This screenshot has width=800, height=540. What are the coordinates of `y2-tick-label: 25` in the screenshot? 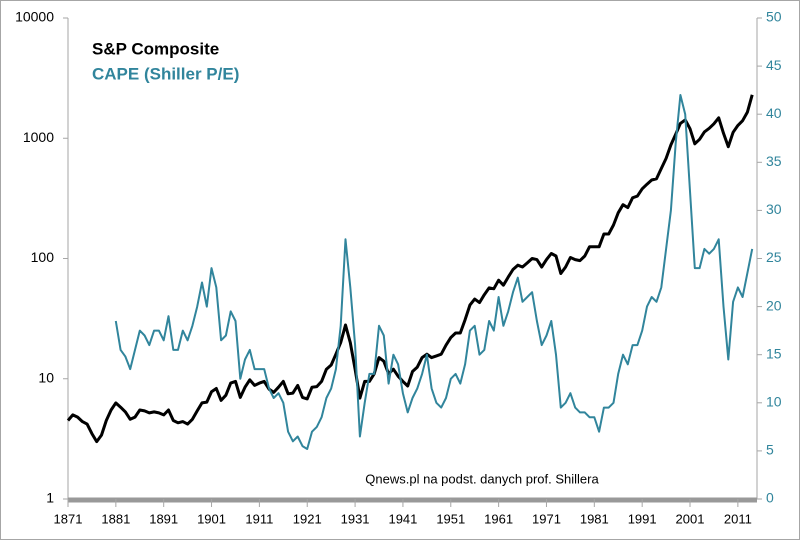 It's located at (774, 257).